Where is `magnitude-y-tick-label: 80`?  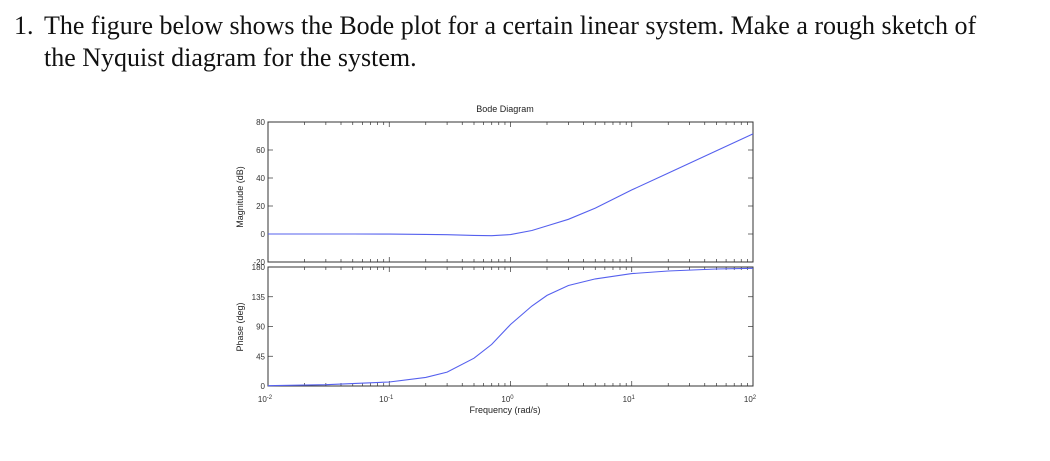
magnitude-y-tick-label: 80 is located at coordinates (260, 122).